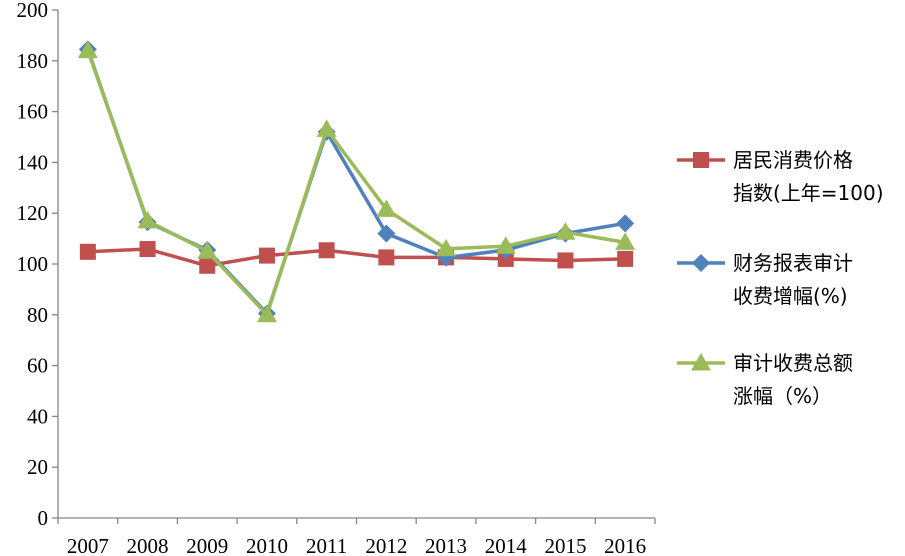 This screenshot has width=905, height=556. I want to click on y-tick-label: 100, so click(33, 264).